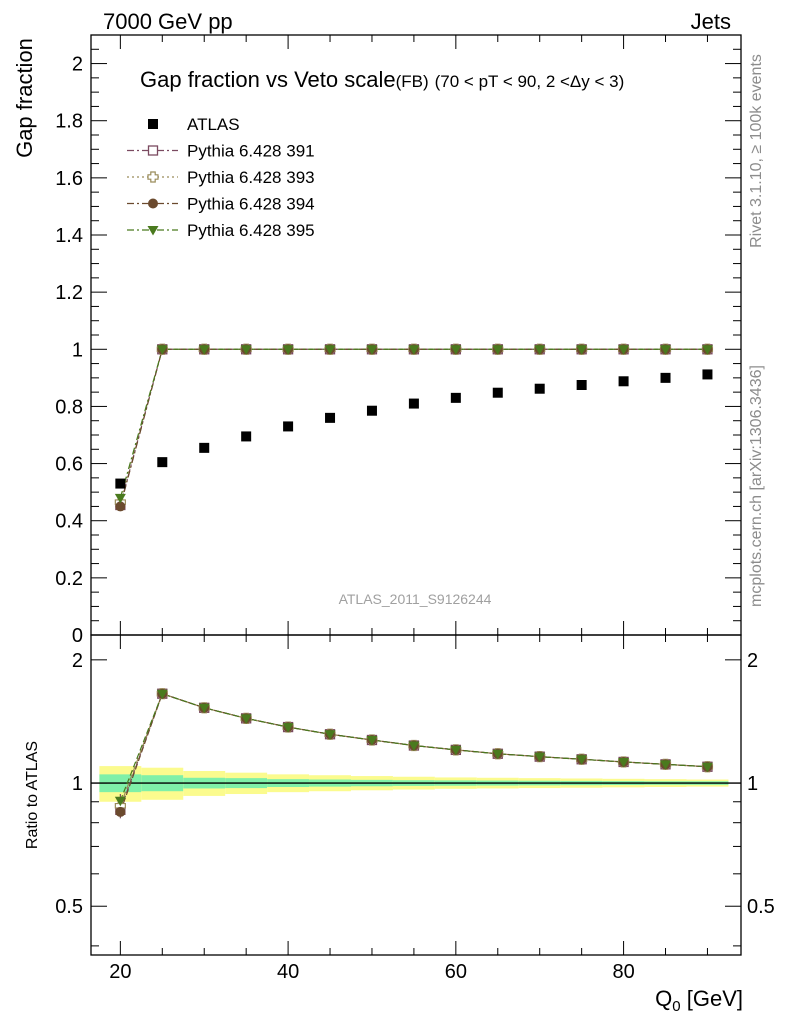  I want to click on ratio-y-tick-label-left: 0.5, so click(69, 907).